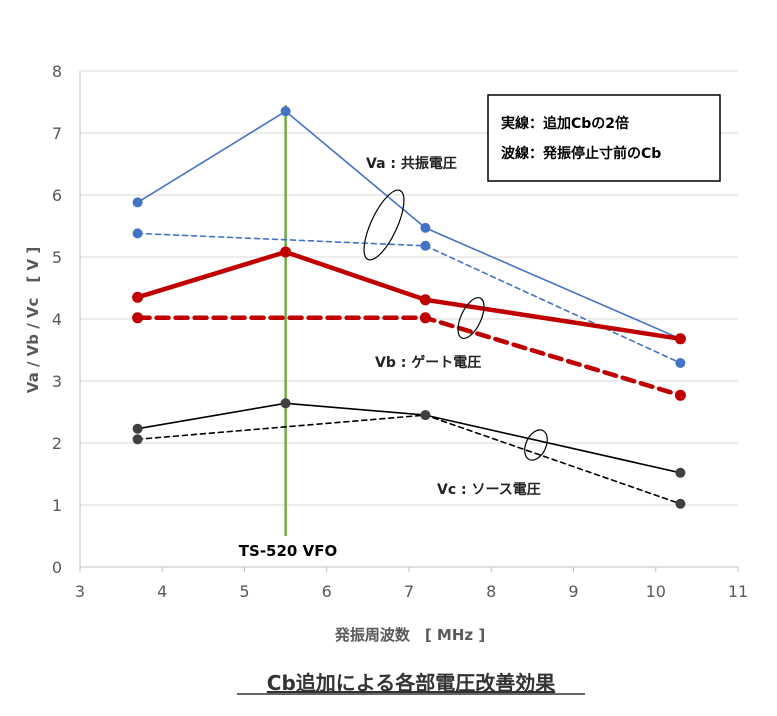 The width and height of the screenshot is (777, 716). Describe the element at coordinates (491, 591) in the screenshot. I see `x-tick-label: 8` at that location.